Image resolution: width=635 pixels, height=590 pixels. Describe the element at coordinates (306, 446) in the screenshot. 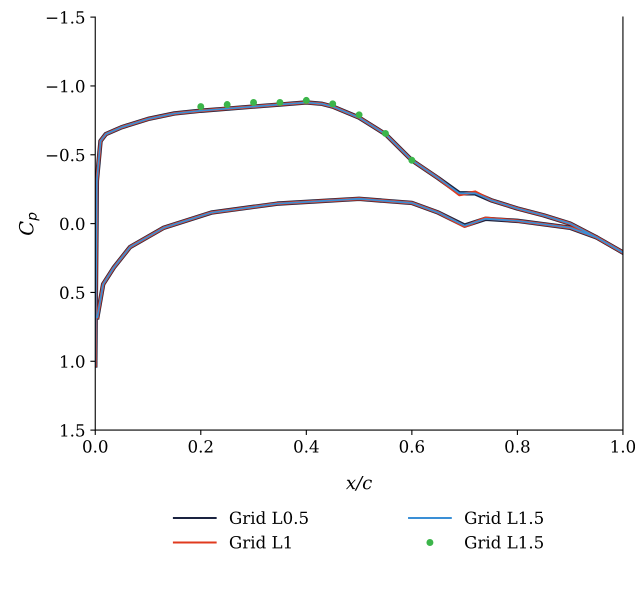

I see `x-tick-label: 0.4` at that location.